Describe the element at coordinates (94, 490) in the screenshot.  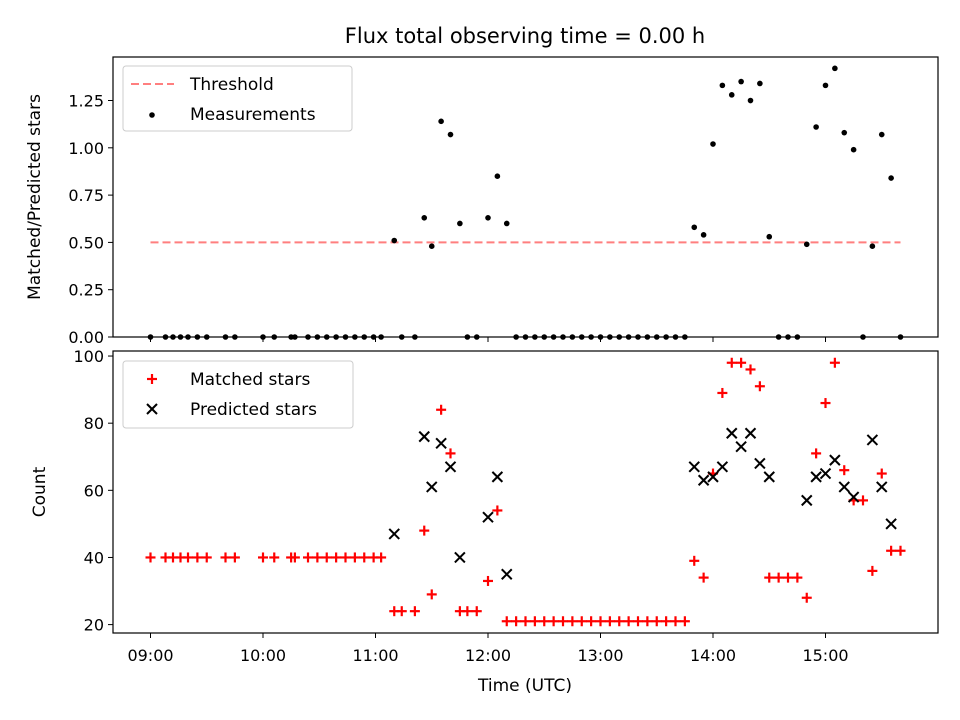
I see `bottom-y-tick-label: 60` at that location.